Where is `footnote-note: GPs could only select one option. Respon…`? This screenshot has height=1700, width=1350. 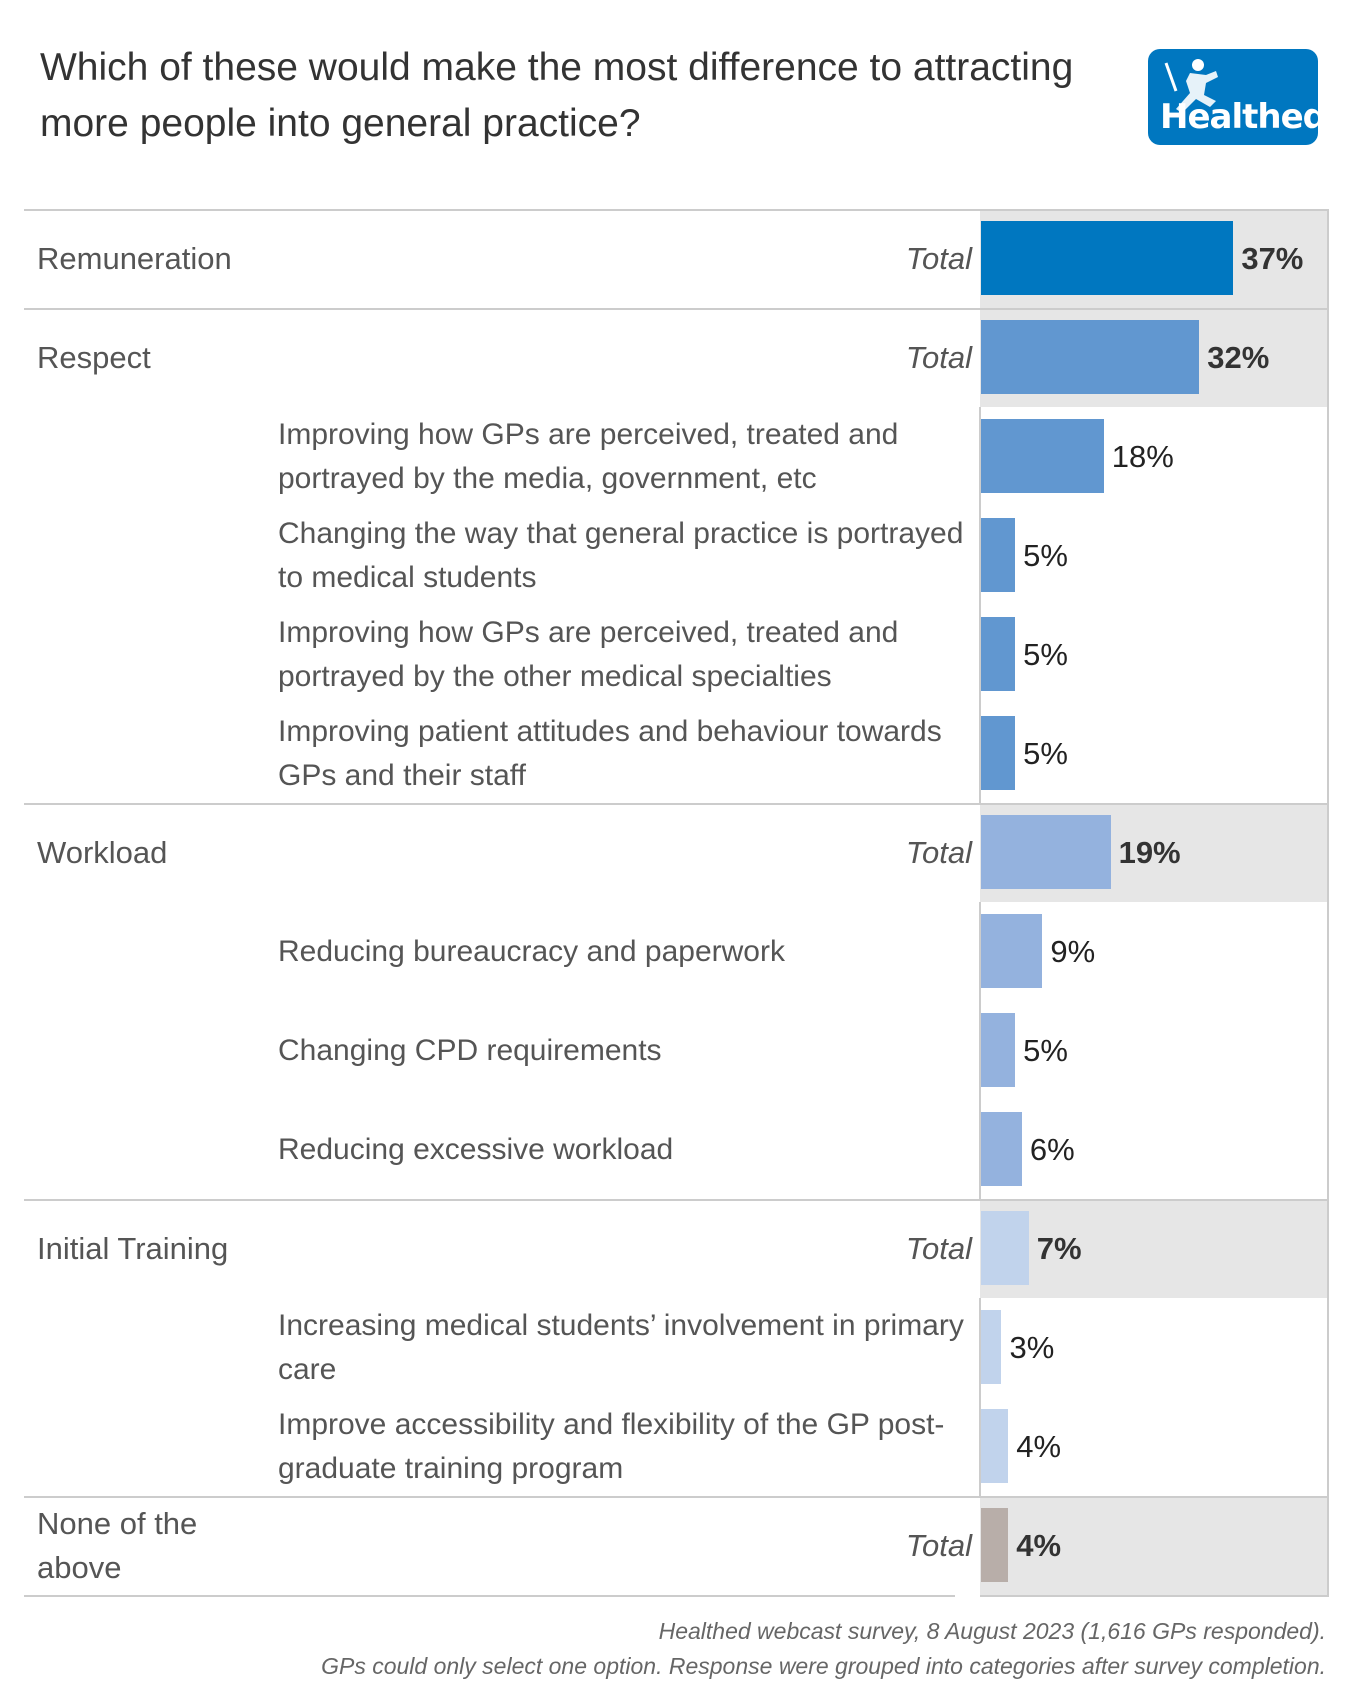
footnote-note: GPs could only select one option. Respon… is located at coordinates (823, 1666).